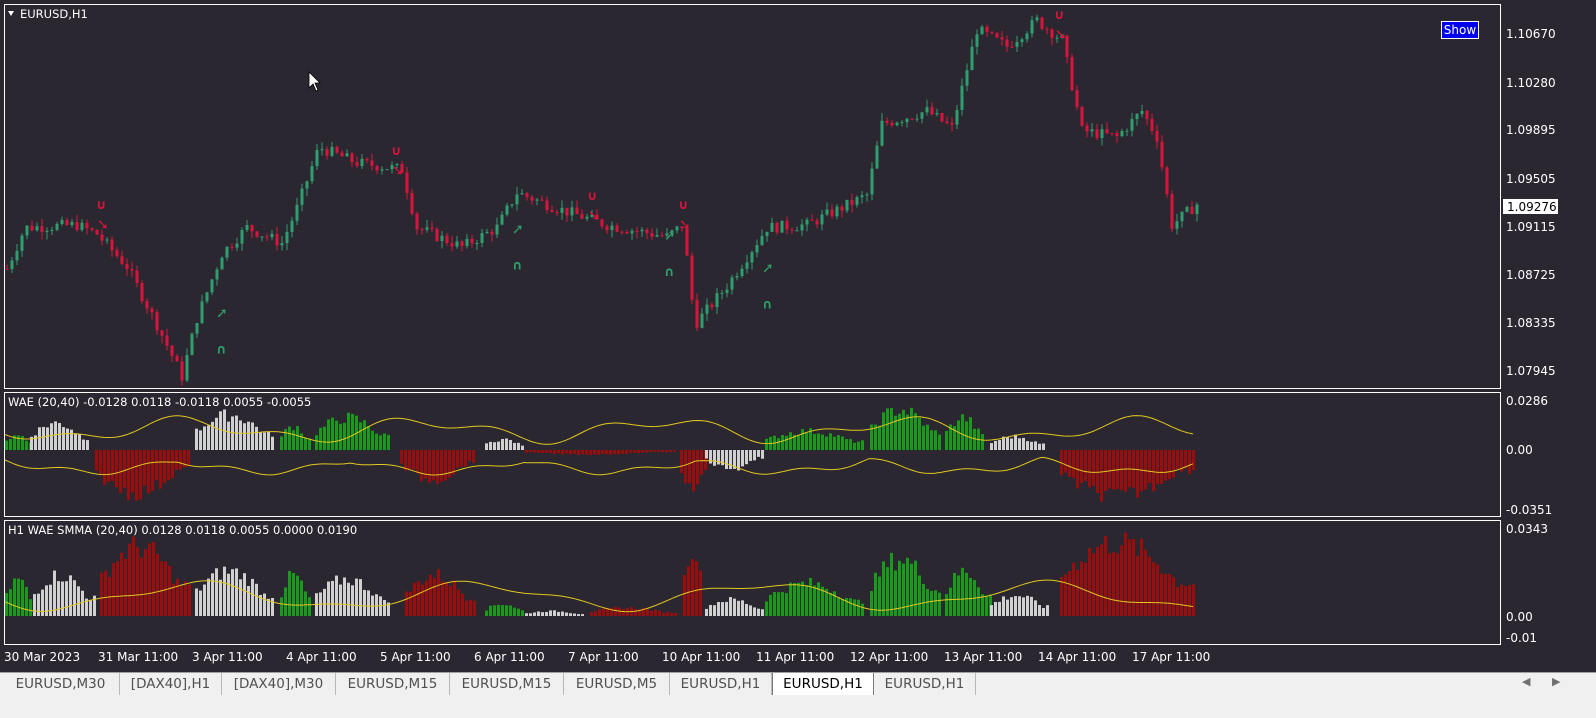 The image size is (1596, 718). I want to click on tab-eurusd-h1-3: EURUSD,H1, so click(925, 684).